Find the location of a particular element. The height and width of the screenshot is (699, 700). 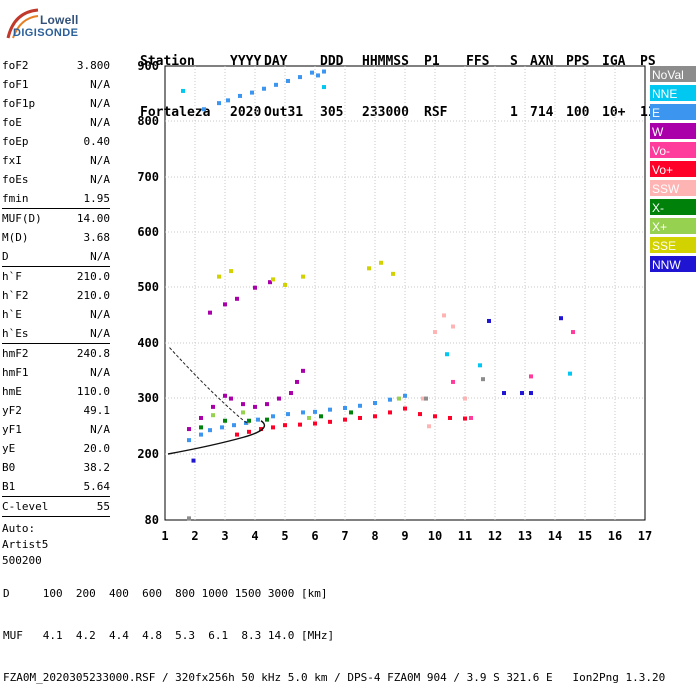

param-value: 20.0 is located at coordinates (97, 448).